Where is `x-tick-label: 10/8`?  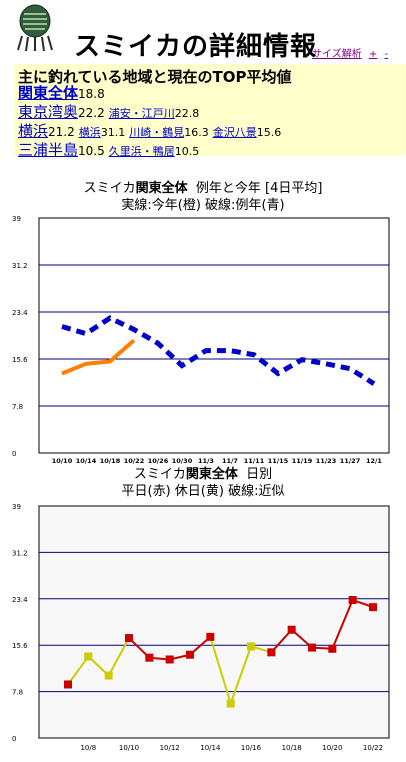
x-tick-label: 10/8 is located at coordinates (88, 748).